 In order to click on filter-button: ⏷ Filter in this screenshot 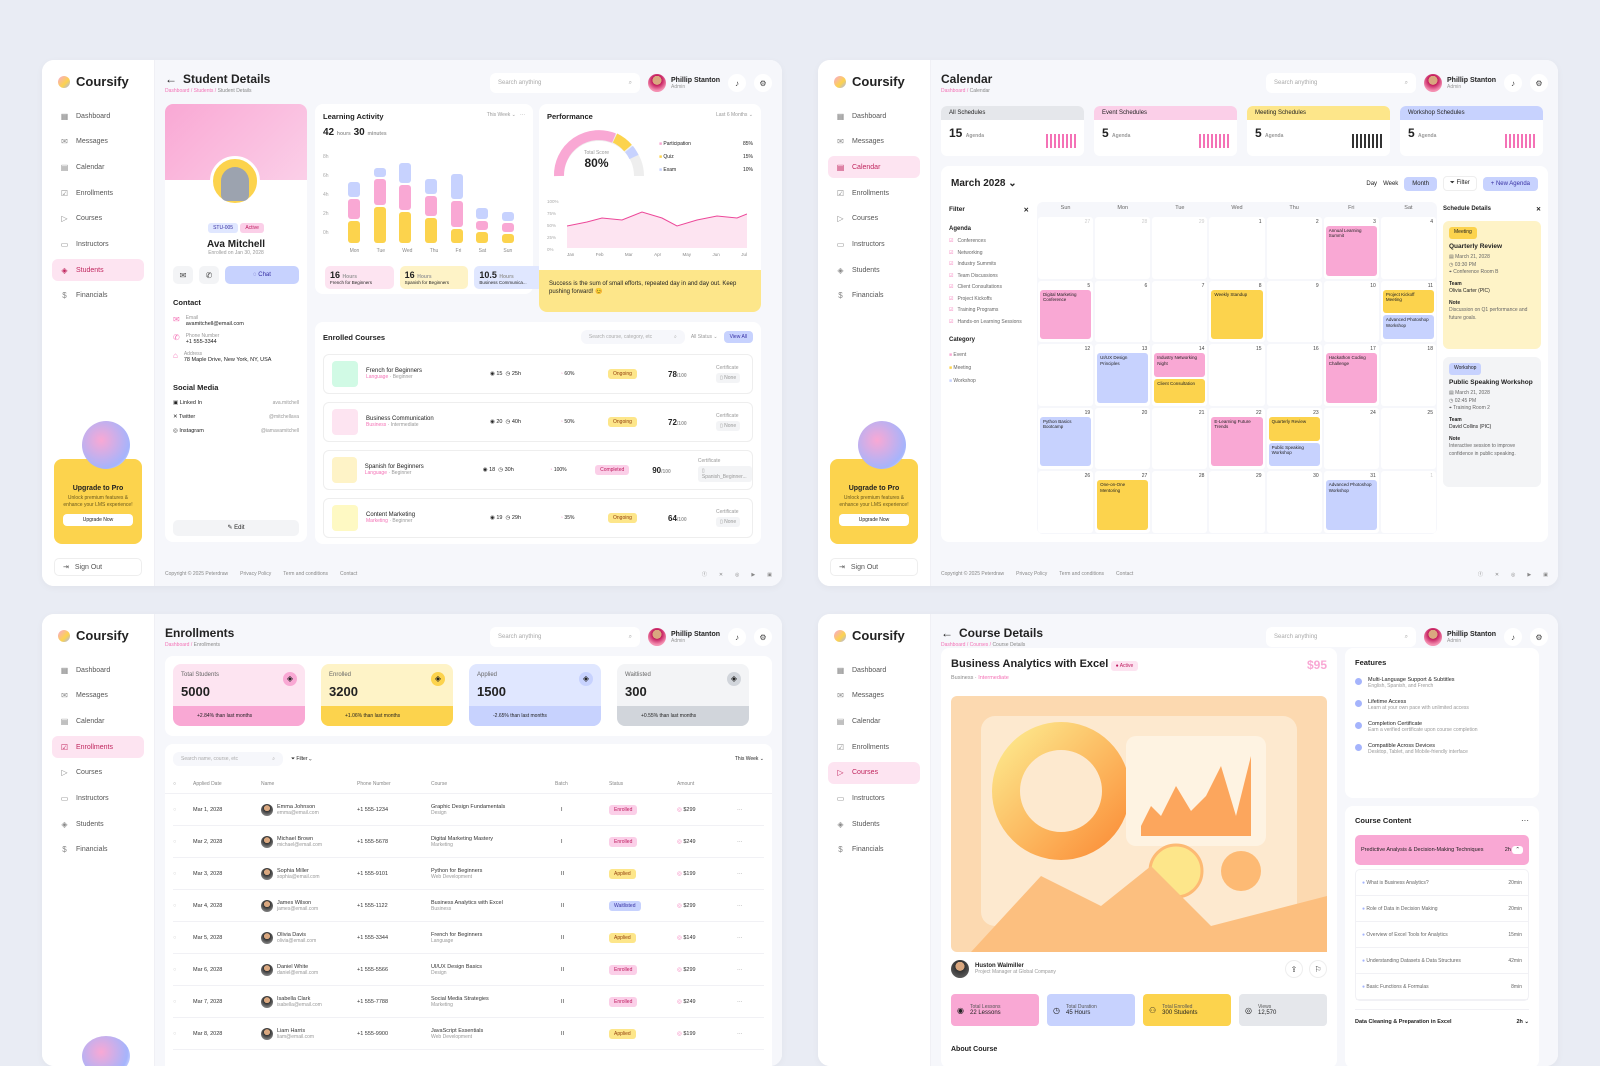, I will do `click(1459, 183)`.